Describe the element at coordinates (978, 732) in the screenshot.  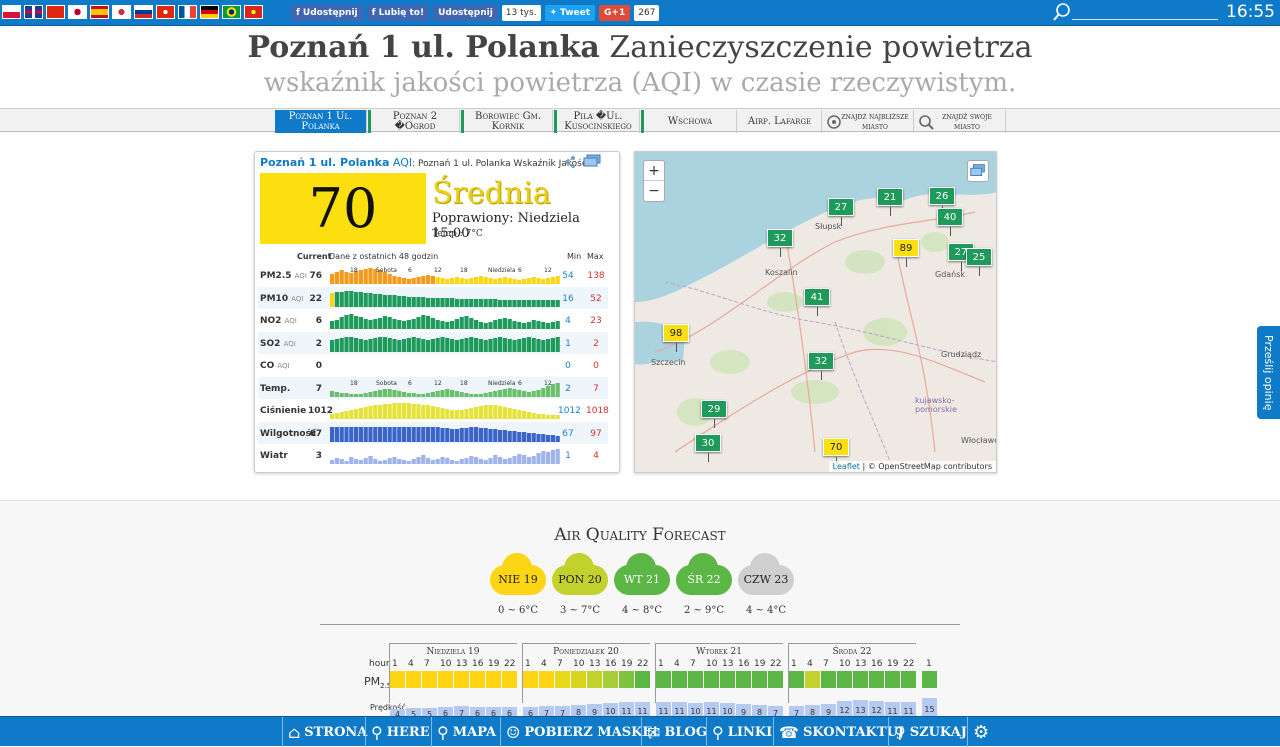
I see `settings-button: ⚙` at that location.